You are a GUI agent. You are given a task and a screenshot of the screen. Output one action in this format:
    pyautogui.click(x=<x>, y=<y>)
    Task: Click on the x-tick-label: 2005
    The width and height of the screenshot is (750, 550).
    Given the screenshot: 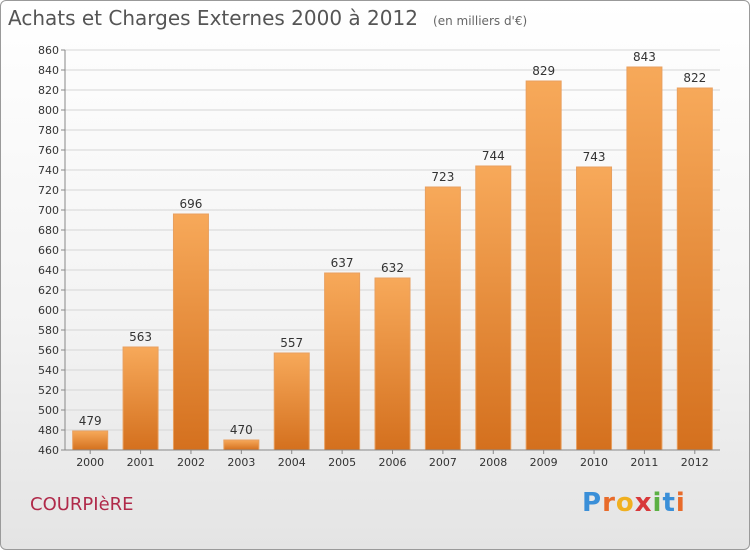 What is the action you would take?
    pyautogui.click(x=342, y=462)
    